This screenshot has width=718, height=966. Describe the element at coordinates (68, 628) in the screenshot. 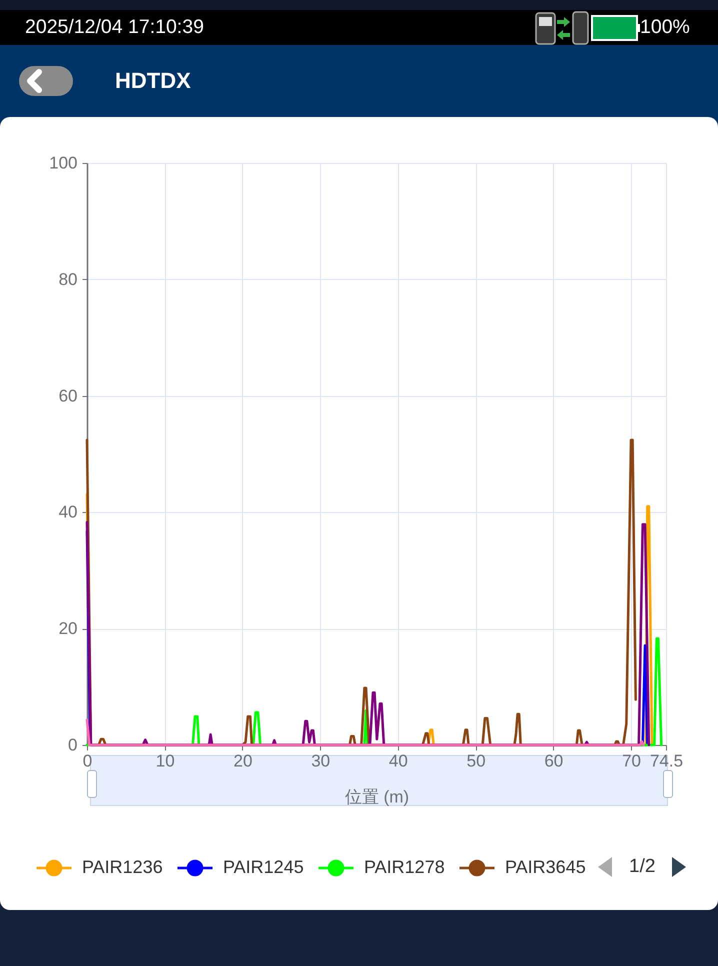

I see `y-tick-label: 20` at that location.